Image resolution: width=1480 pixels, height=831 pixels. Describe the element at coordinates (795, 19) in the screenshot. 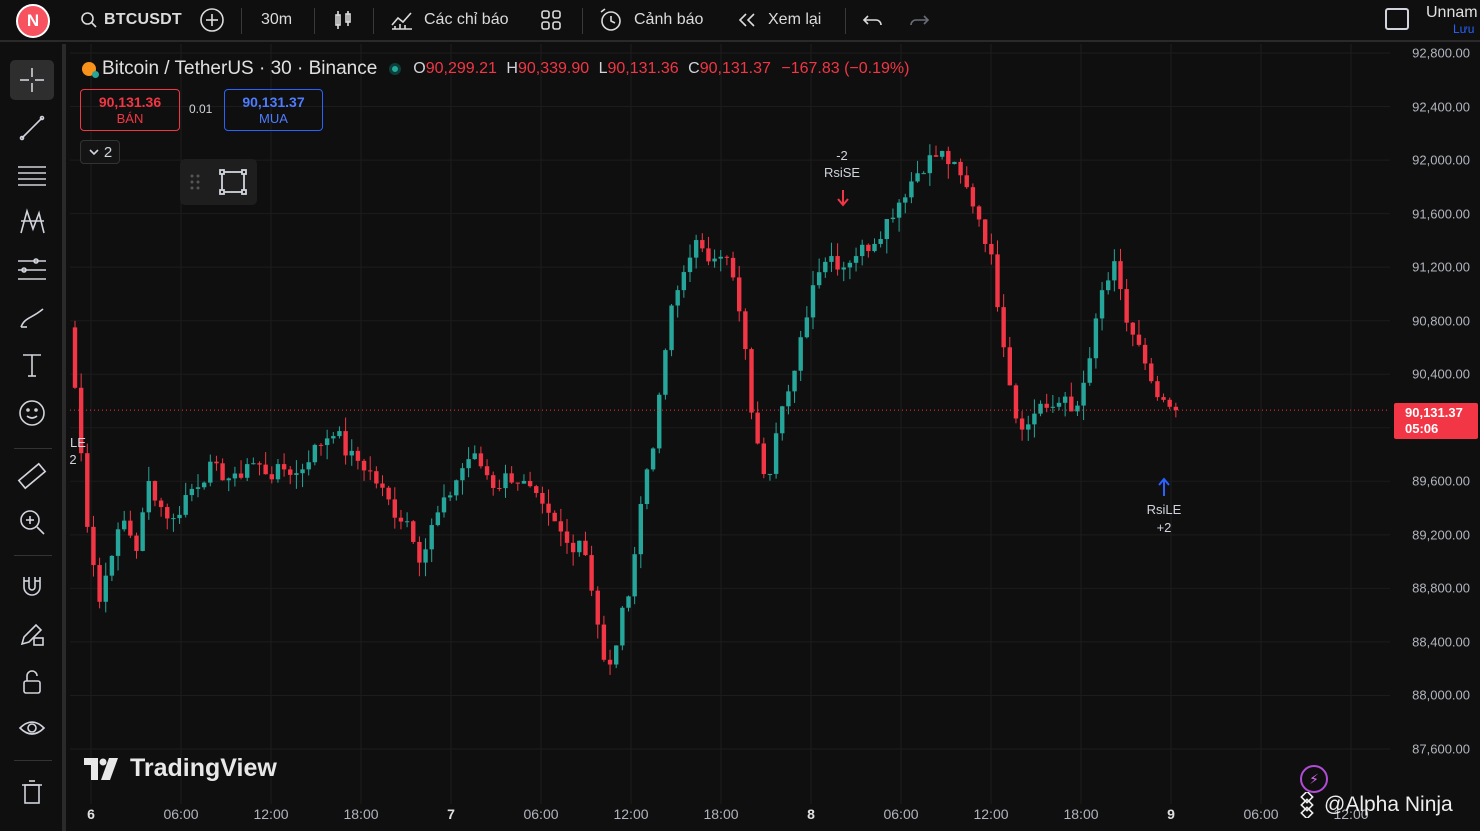

I see `replay-label: Xem lại` at that location.